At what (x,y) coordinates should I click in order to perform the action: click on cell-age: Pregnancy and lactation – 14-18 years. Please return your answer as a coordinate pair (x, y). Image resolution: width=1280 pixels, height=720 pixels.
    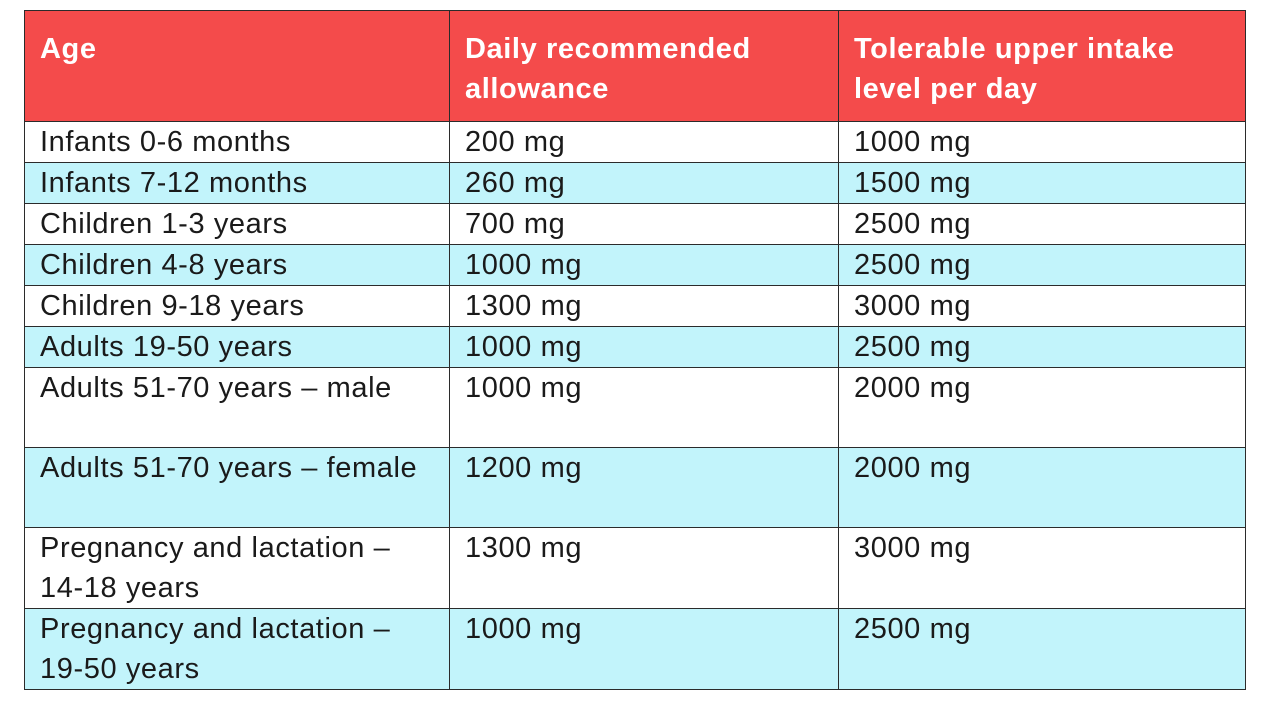
    Looking at the image, I should click on (237, 568).